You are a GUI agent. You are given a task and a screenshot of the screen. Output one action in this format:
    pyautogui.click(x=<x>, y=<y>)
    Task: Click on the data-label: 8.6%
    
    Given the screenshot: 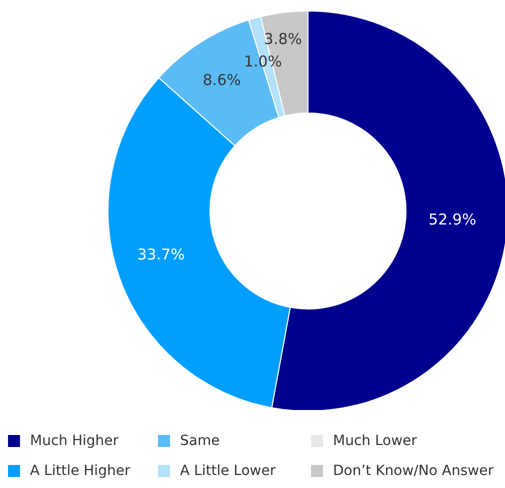 What is the action you would take?
    pyautogui.click(x=221, y=79)
    